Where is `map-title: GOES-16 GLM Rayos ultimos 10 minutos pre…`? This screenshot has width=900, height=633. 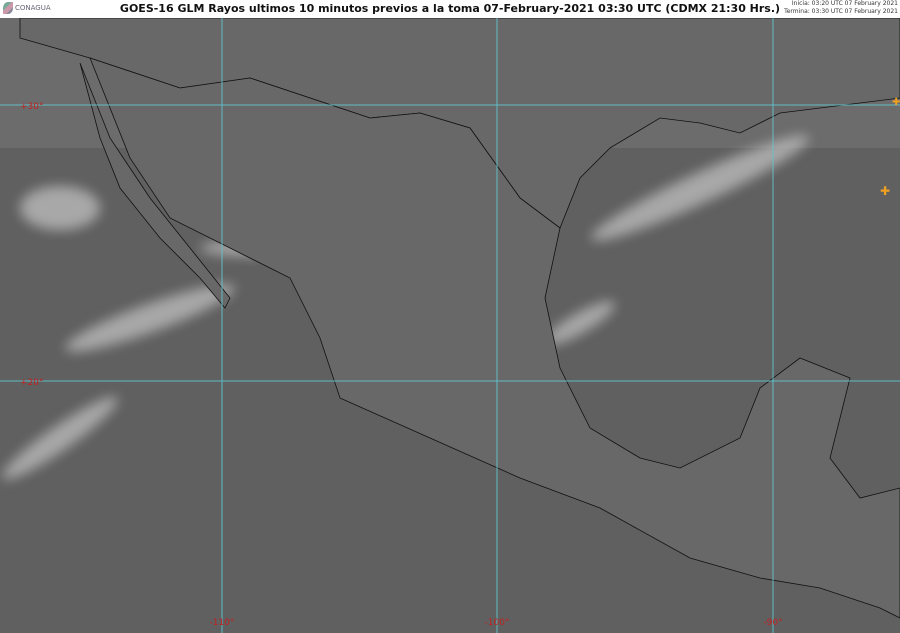
map-title: GOES-16 GLM Rayos ultimos 10 minutos pre… is located at coordinates (450, 8).